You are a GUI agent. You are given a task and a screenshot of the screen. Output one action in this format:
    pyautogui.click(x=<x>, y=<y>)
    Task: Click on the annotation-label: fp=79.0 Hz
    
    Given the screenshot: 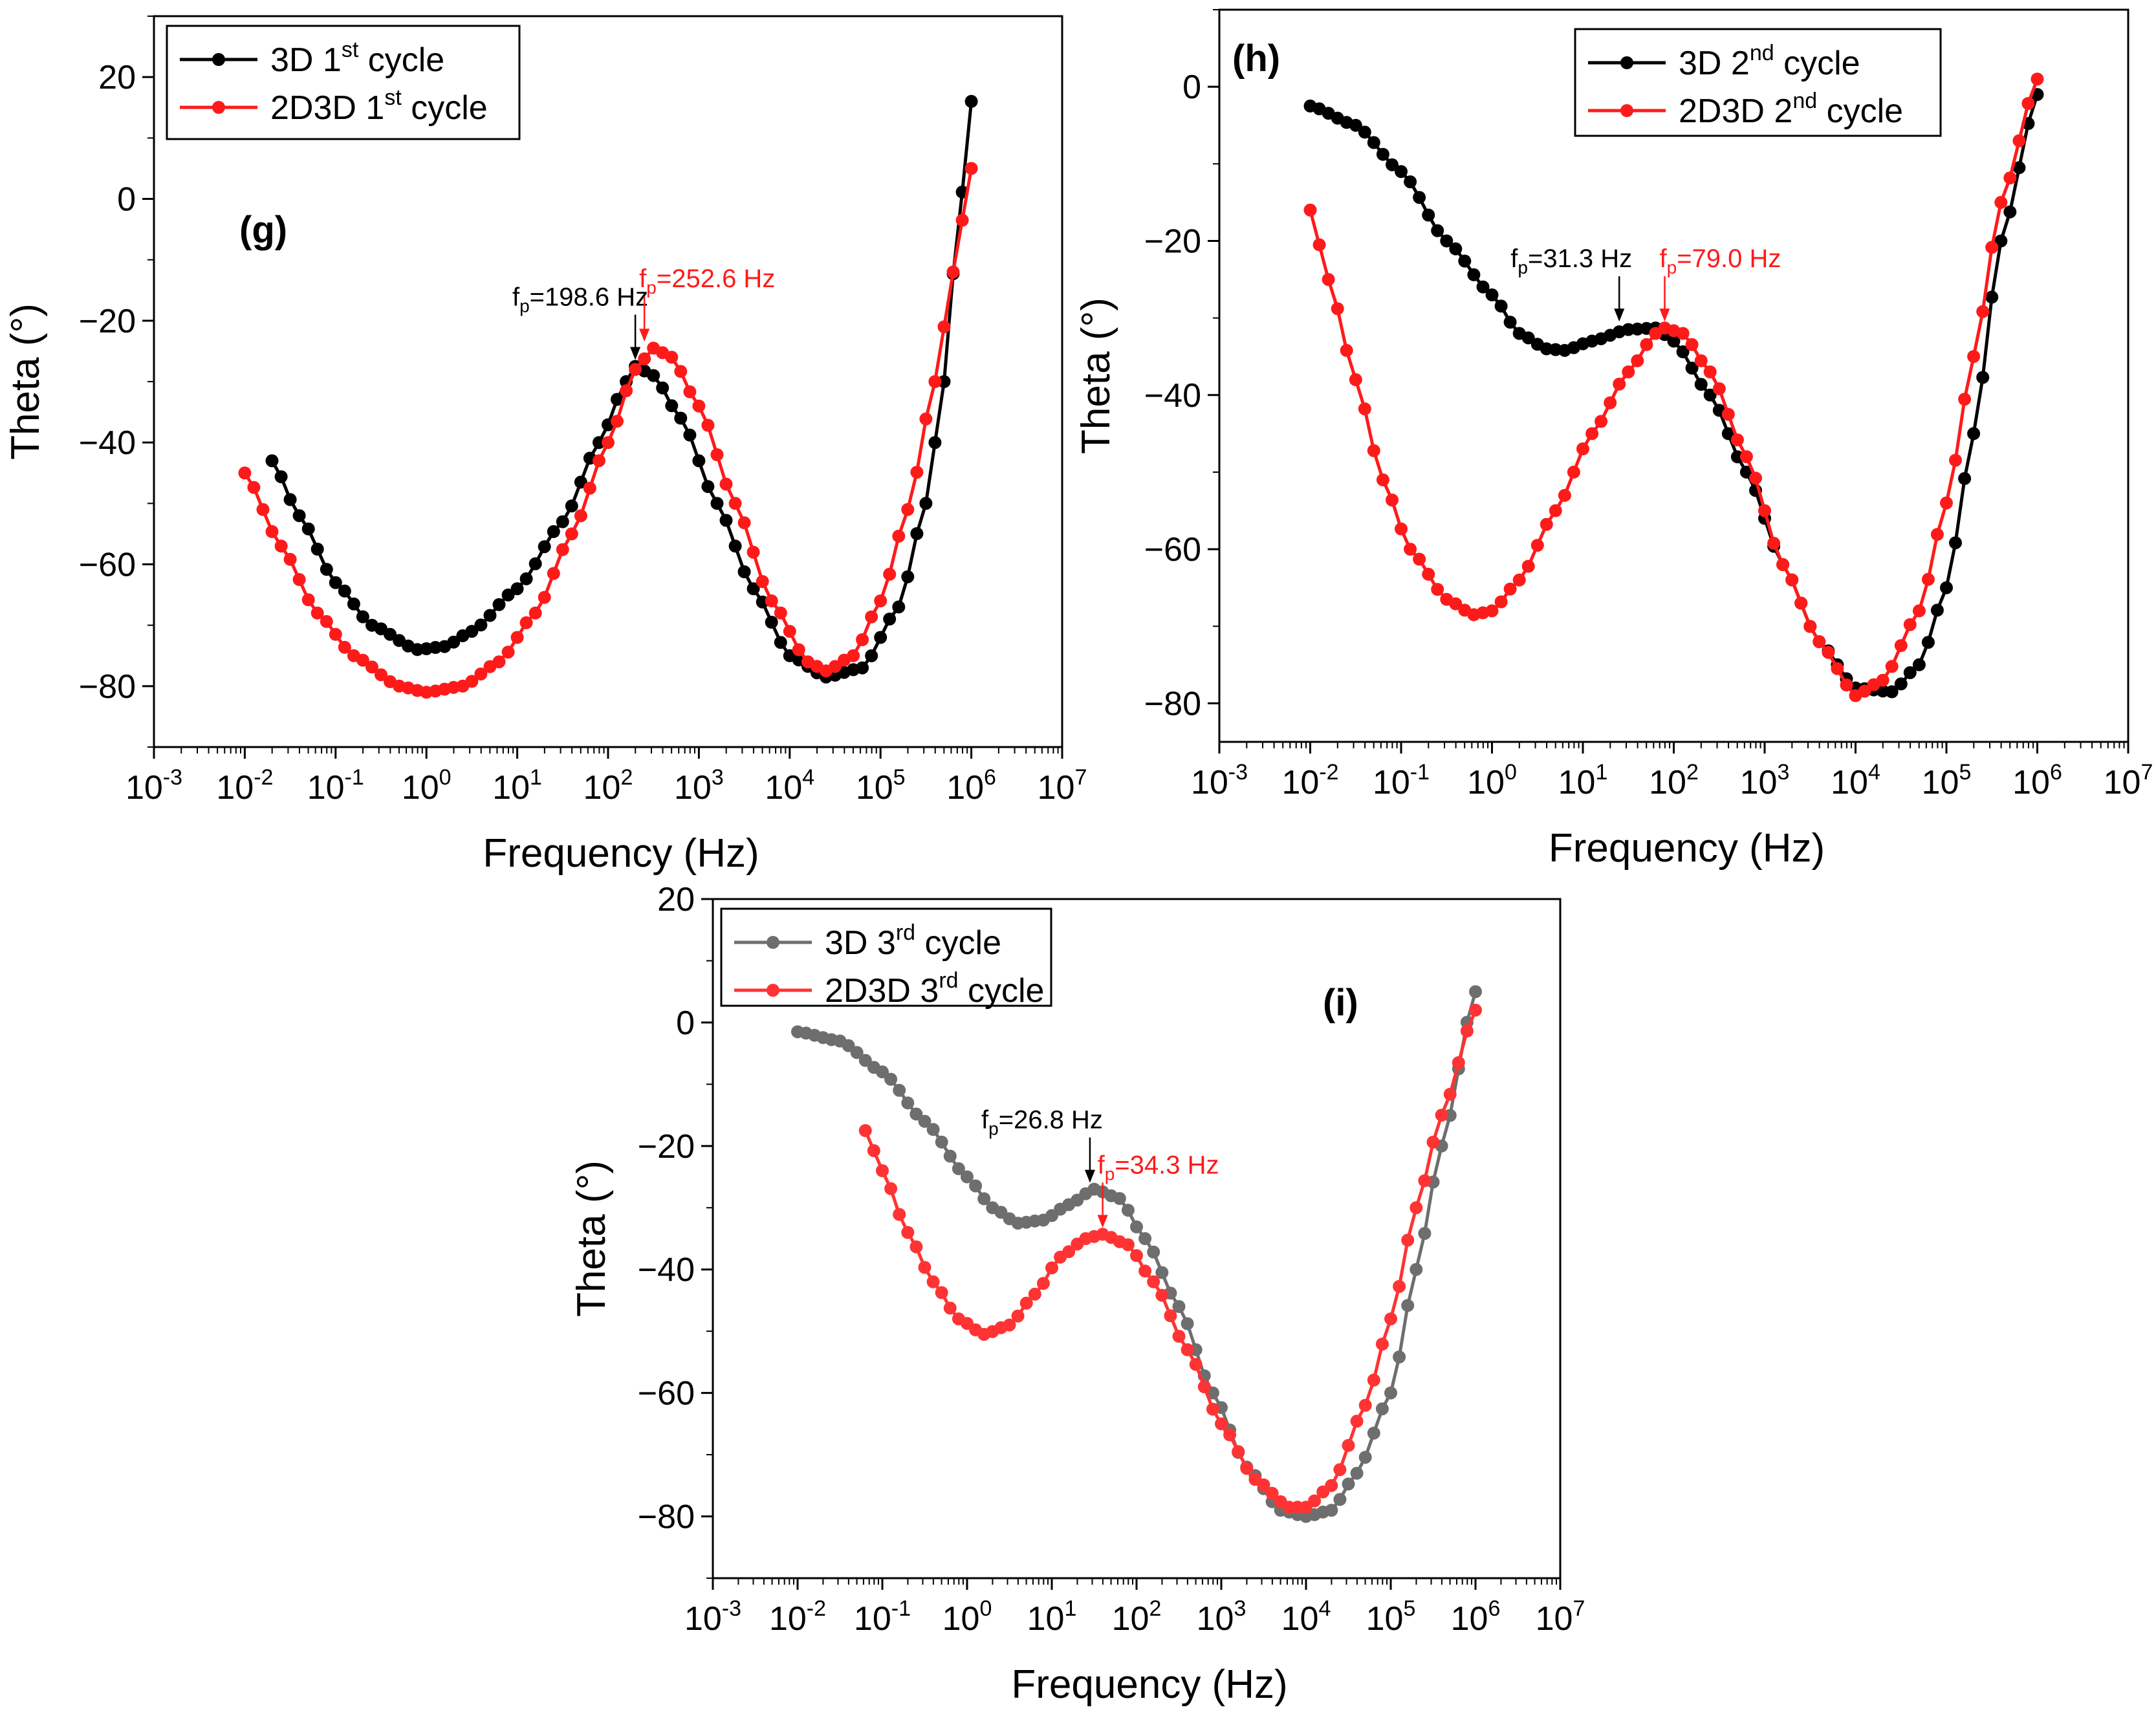 What is the action you would take?
    pyautogui.click(x=1720, y=260)
    